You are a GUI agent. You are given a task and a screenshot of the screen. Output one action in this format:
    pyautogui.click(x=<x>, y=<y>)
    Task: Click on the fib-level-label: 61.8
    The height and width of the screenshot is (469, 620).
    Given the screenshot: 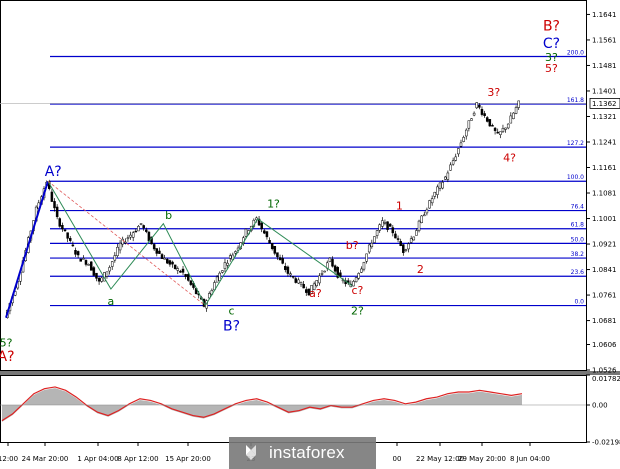 What is the action you would take?
    pyautogui.click(x=578, y=225)
    